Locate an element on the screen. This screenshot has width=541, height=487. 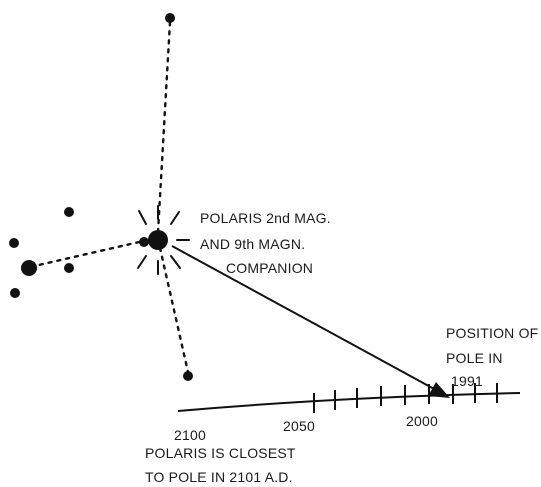
closest-note-line2: TO POLE IN 2101 A.D. is located at coordinates (219, 477).